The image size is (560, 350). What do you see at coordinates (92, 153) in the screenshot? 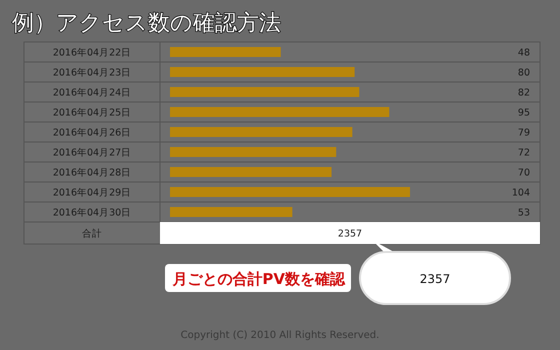
I see `category-label: 2016年04月27日` at bounding box center [92, 153].